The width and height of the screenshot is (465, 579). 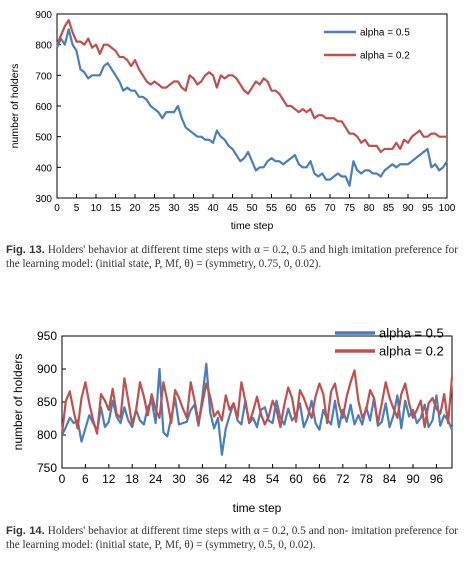 I want to click on x-tick-label: 95, so click(x=428, y=208).